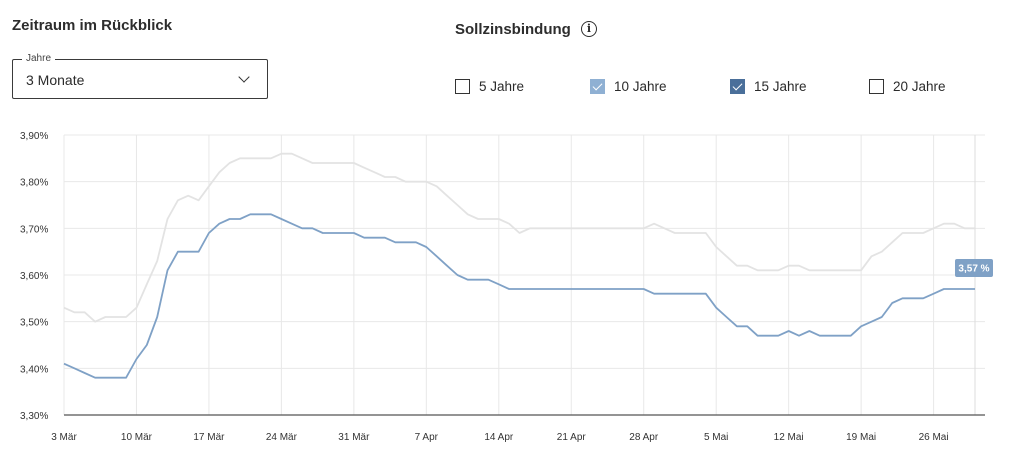  Describe the element at coordinates (244, 77) in the screenshot. I see `chevron-down-icon` at that location.